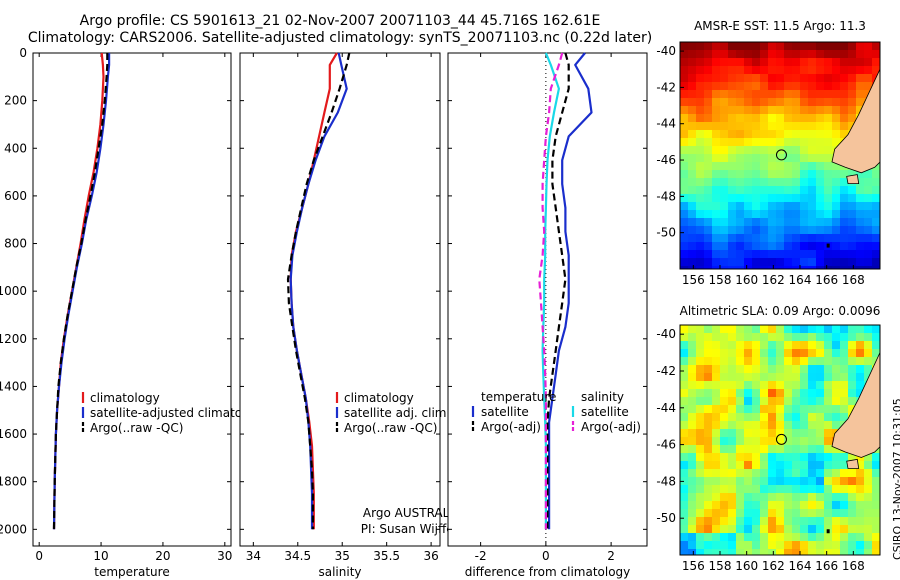  Describe the element at coordinates (780, 311) in the screenshot. I see `sla_map-title: Altimetric SLA: 0.09 Argo: 0.0096` at that location.